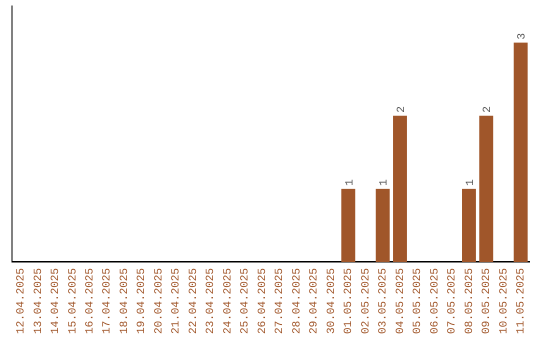 The width and height of the screenshot is (540, 340). I want to click on x-tick-label: 15.04.2025, so click(73, 301).